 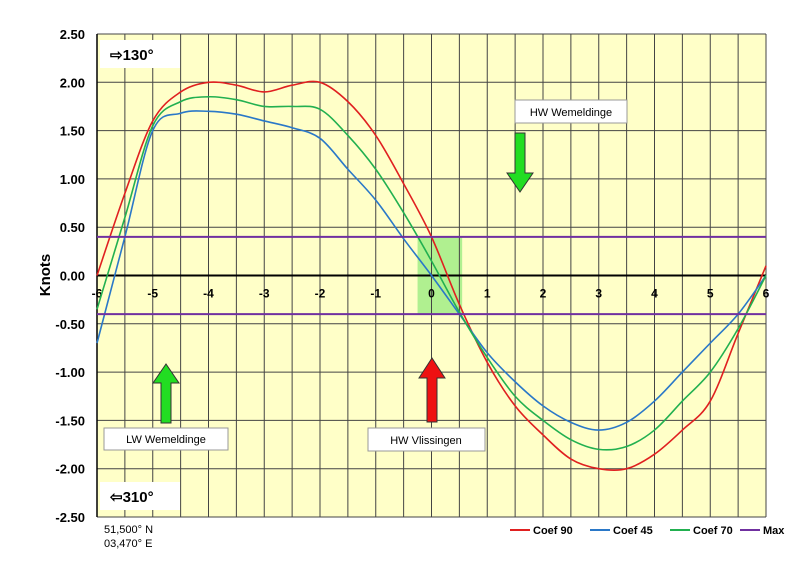 I want to click on annotation-hw-wemeldinge: HW Wemeldinge, so click(x=571, y=111).